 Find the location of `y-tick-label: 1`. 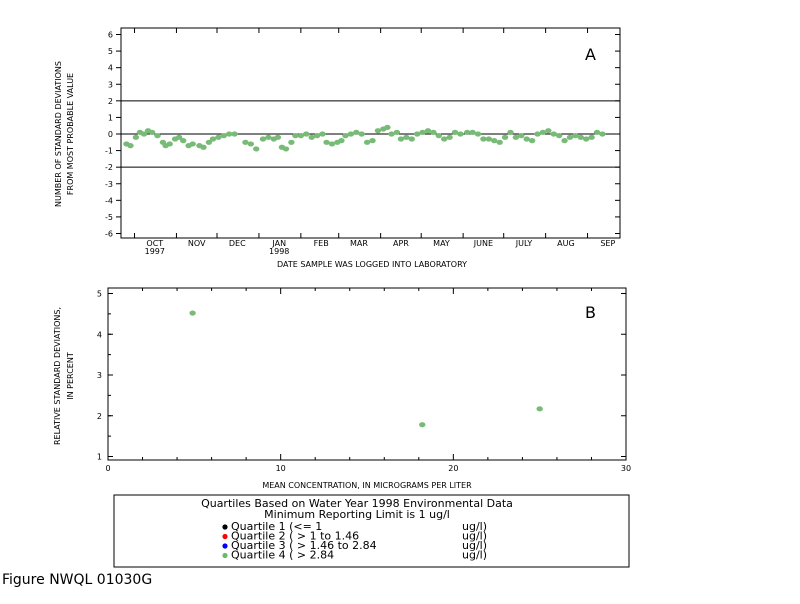

y-tick-label: 1 is located at coordinates (99, 457).